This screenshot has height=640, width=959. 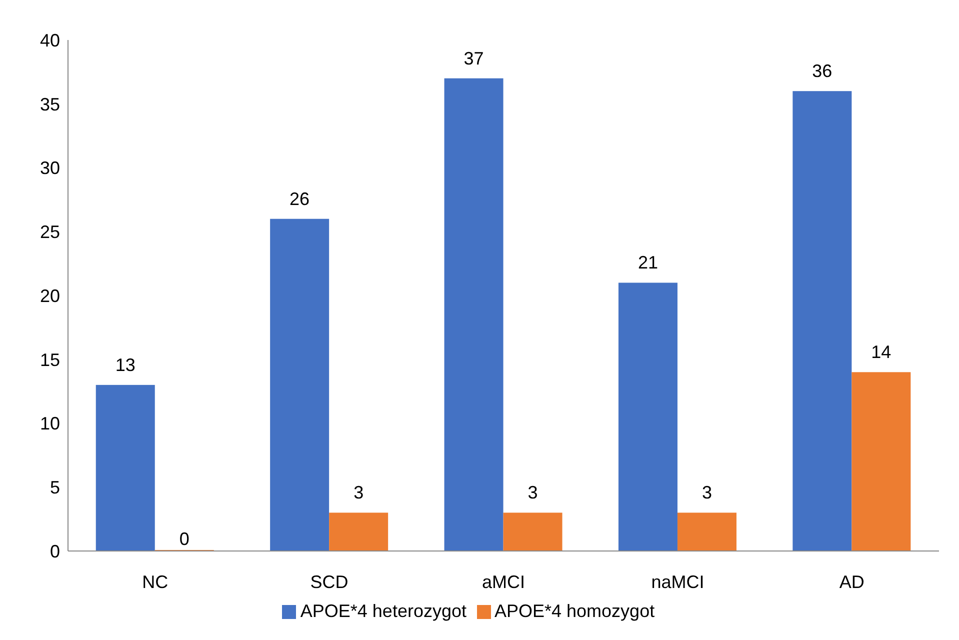 I want to click on data-label: 13, so click(x=125, y=364).